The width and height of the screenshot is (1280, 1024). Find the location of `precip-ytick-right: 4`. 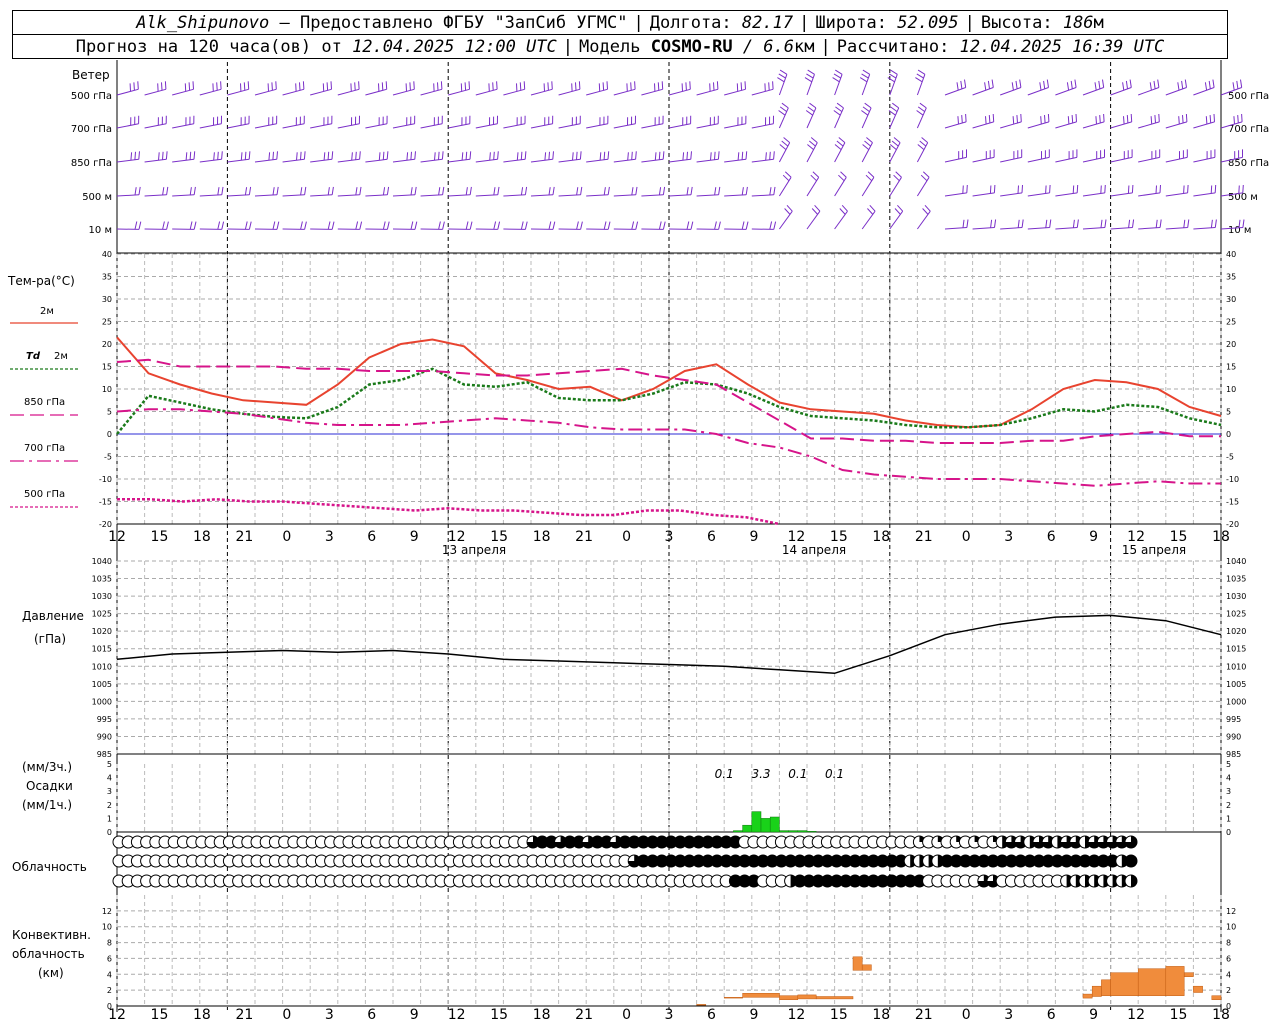

precip-ytick-right: 4 is located at coordinates (1228, 778).